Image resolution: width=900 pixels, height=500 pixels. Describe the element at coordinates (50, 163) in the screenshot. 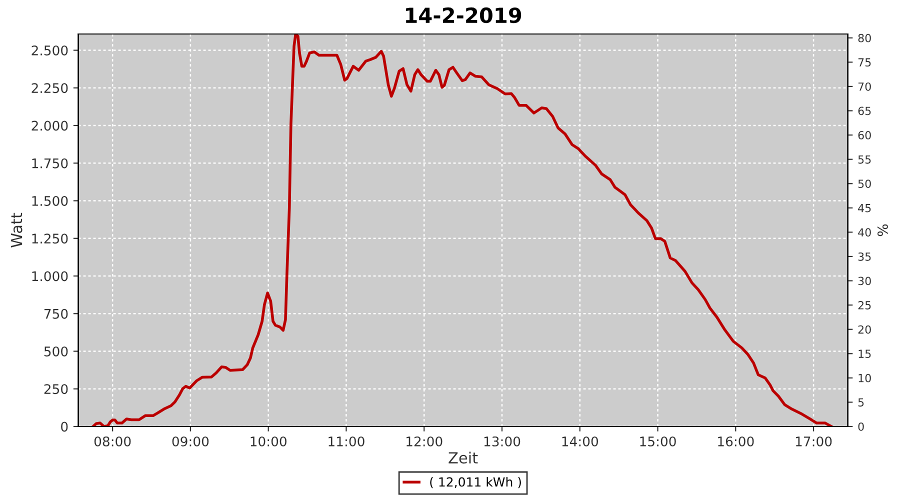

I see `y-tick-label: 1.750` at that location.